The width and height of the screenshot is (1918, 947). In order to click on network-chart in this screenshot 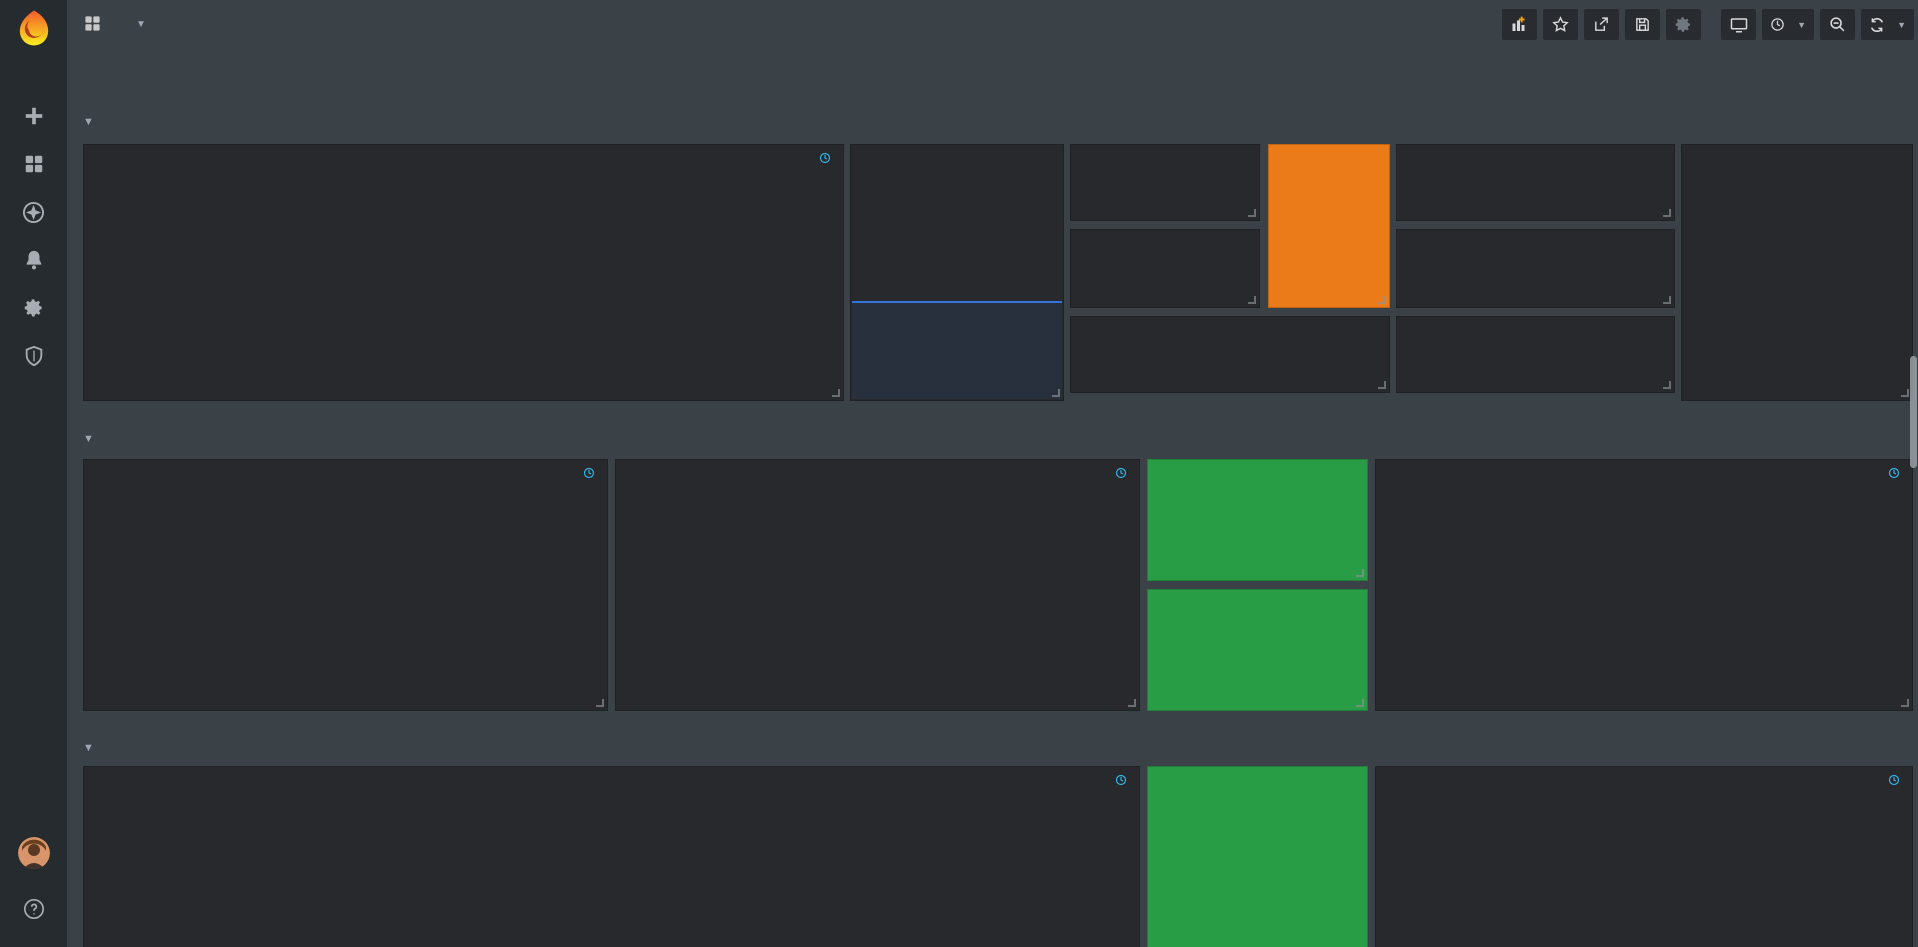, I will do `click(611, 869)`.